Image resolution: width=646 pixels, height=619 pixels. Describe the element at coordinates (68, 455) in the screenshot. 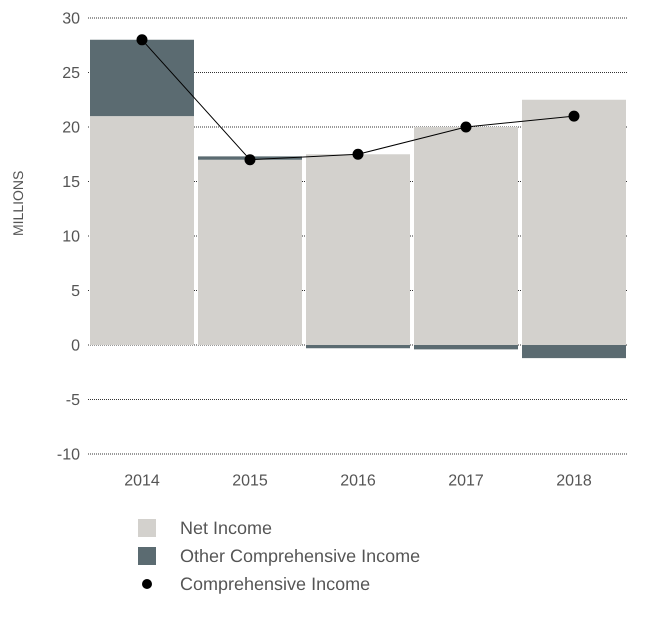

I see `y-tick-label: -10` at that location.